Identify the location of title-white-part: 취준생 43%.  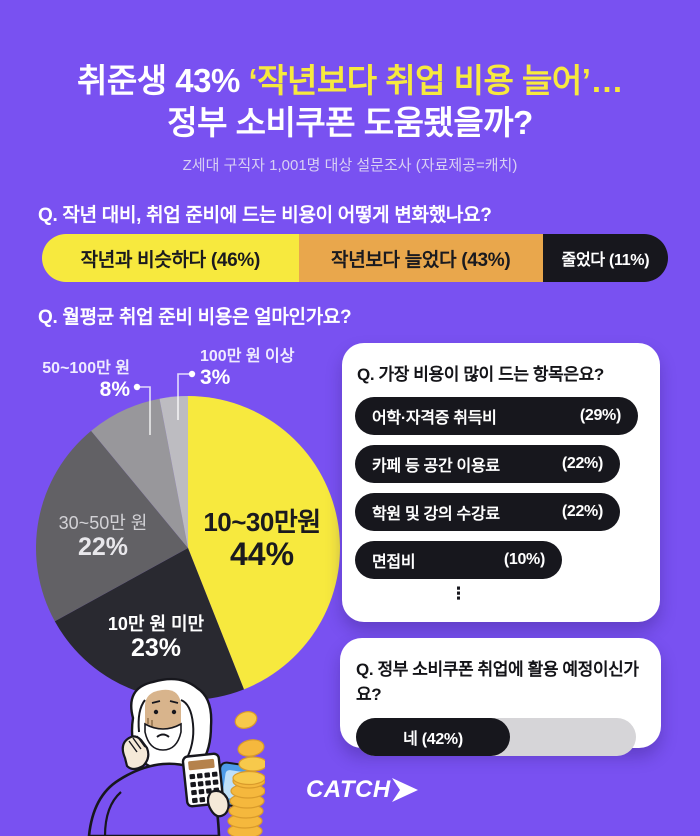
(163, 80).